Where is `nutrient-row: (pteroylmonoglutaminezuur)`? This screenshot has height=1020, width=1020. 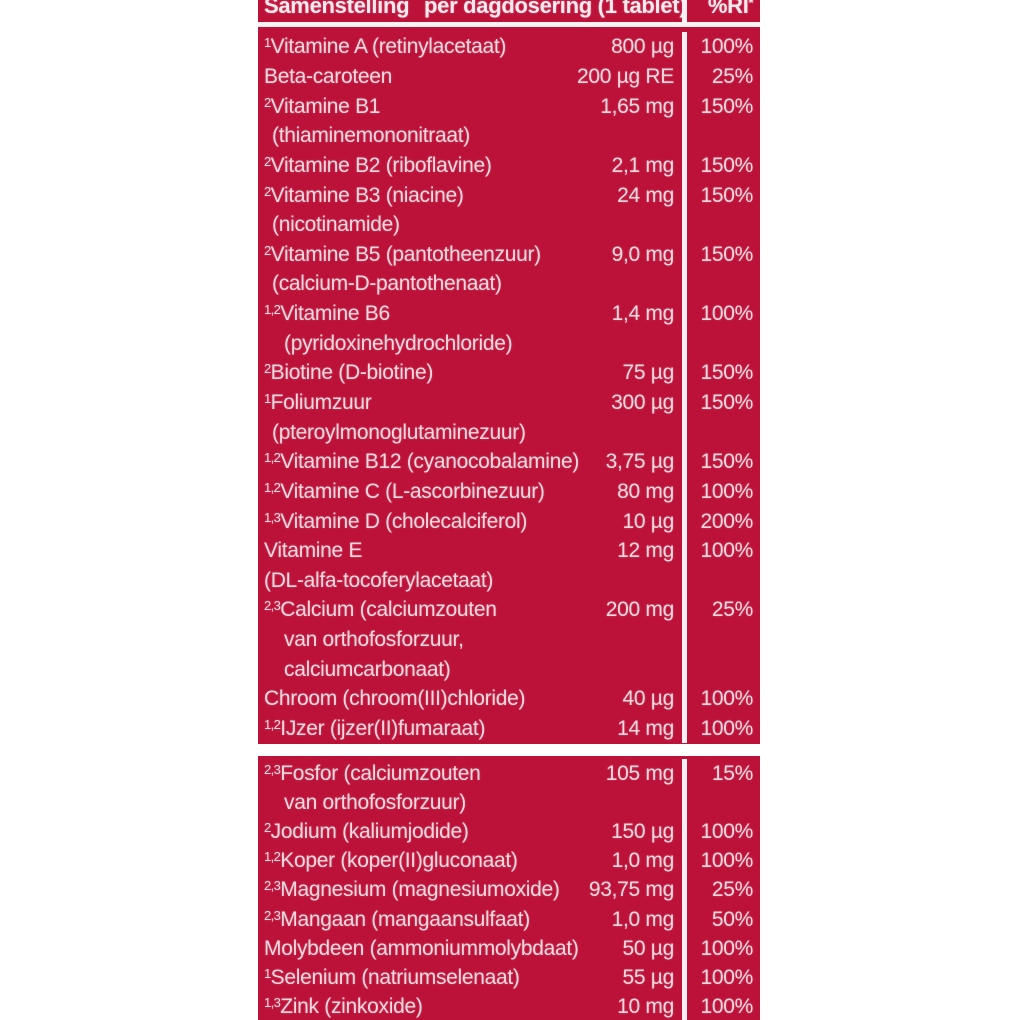
nutrient-row: (pteroylmonoglutaminezuur) is located at coordinates (509, 432).